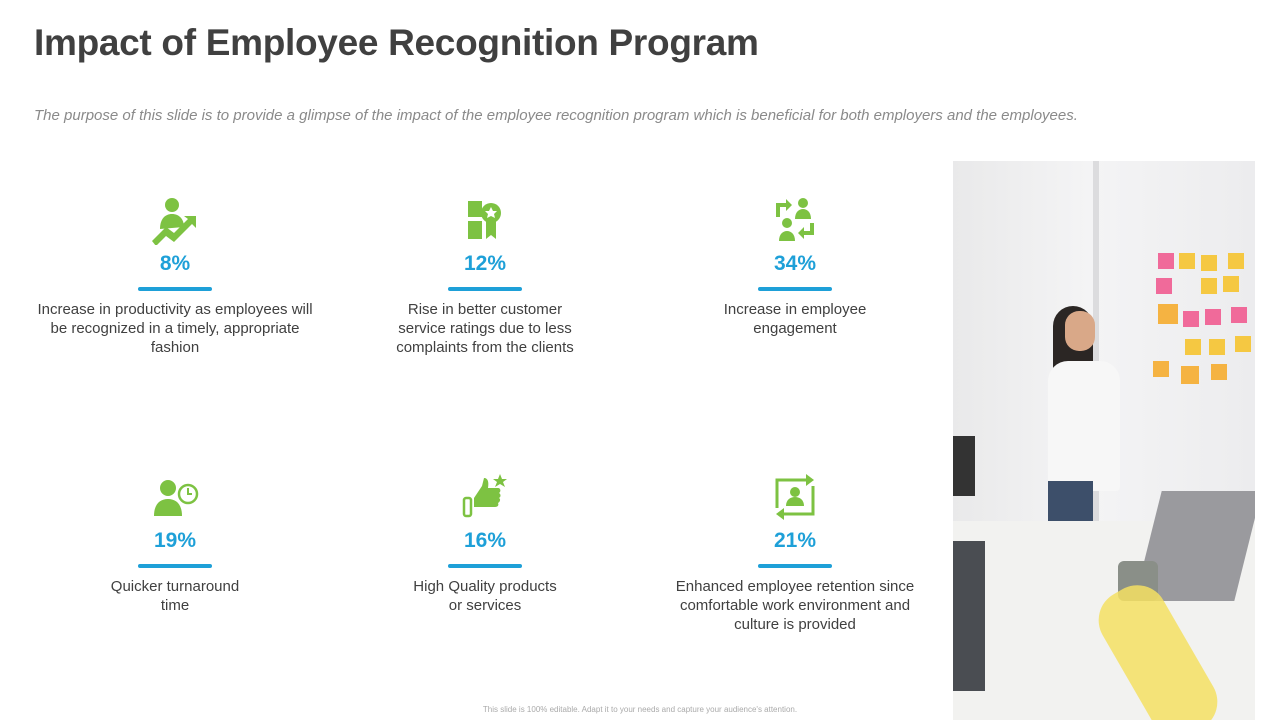 Image resolution: width=1280 pixels, height=720 pixels. I want to click on stat-card: 16% High Quality products or services, so click(485, 543).